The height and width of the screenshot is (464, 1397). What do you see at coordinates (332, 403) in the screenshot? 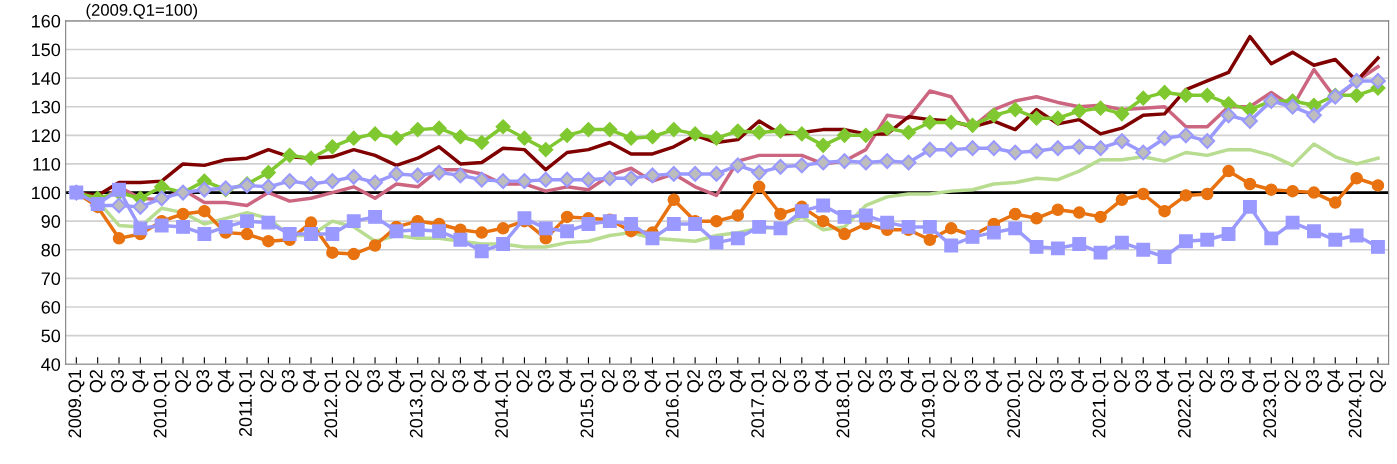
I see `x-tick-label: 2012.Q1` at bounding box center [332, 403].